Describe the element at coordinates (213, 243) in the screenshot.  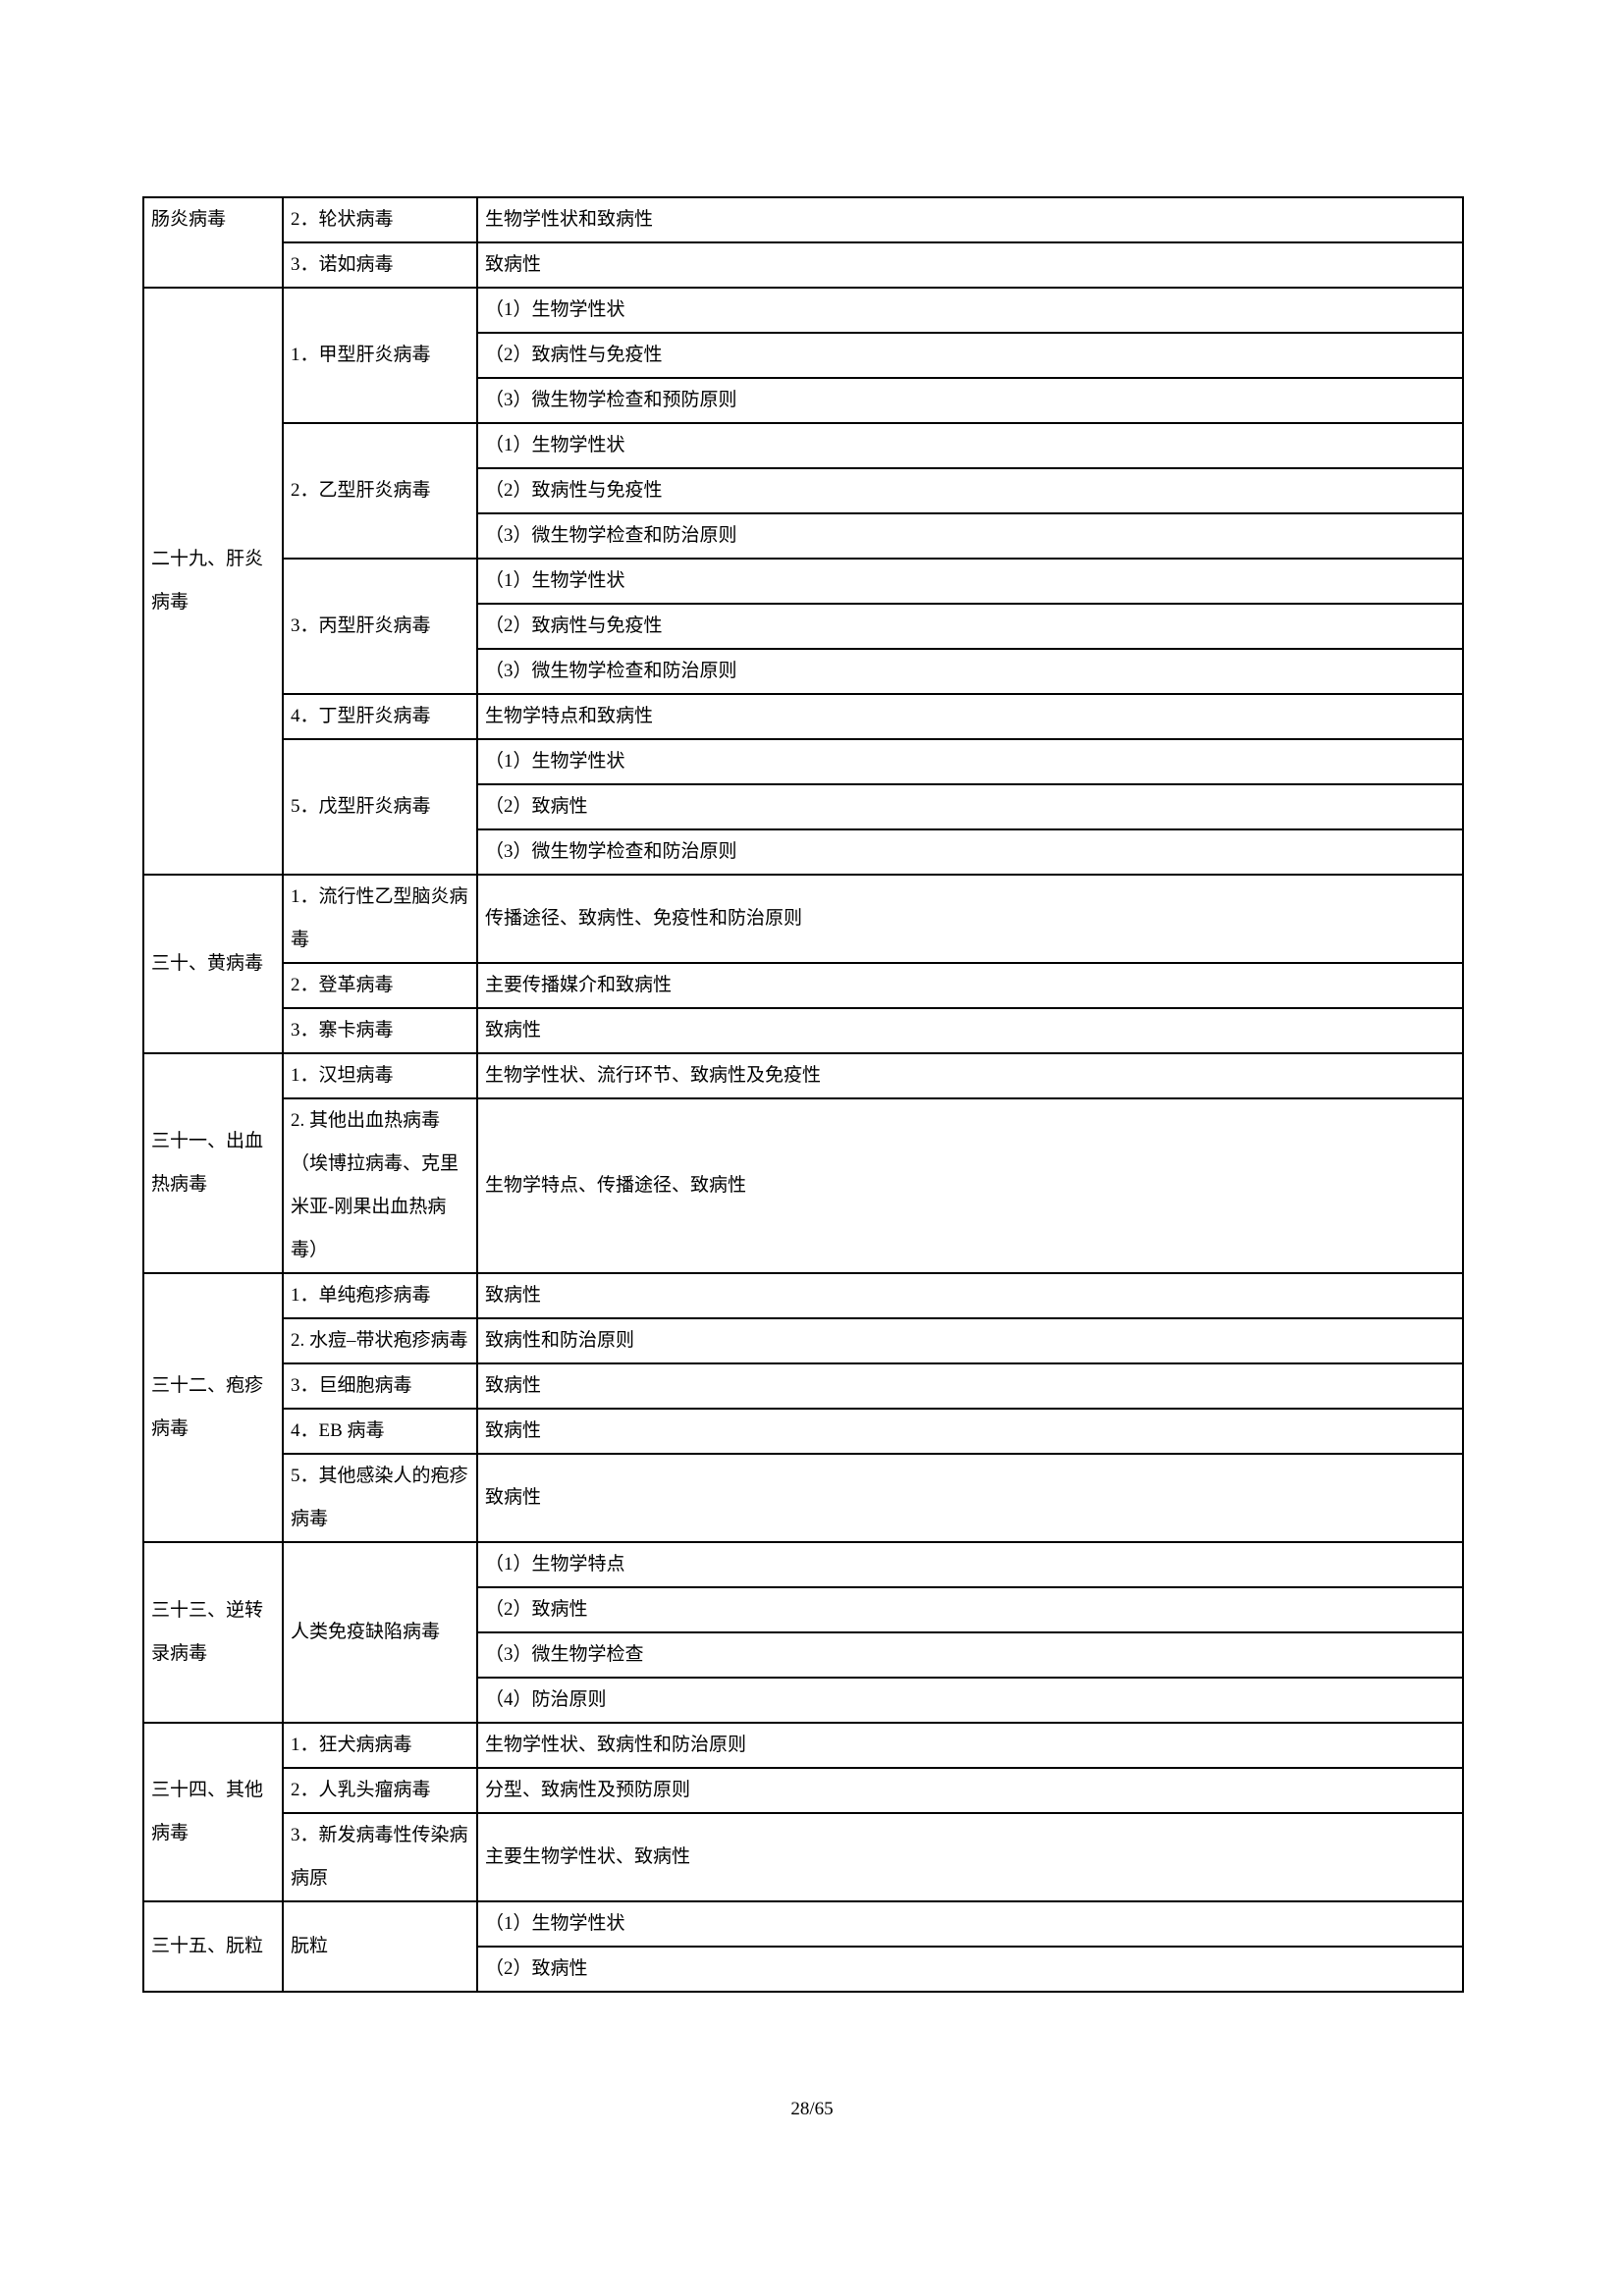
I see `category-cell: 肠炎病毒` at that location.